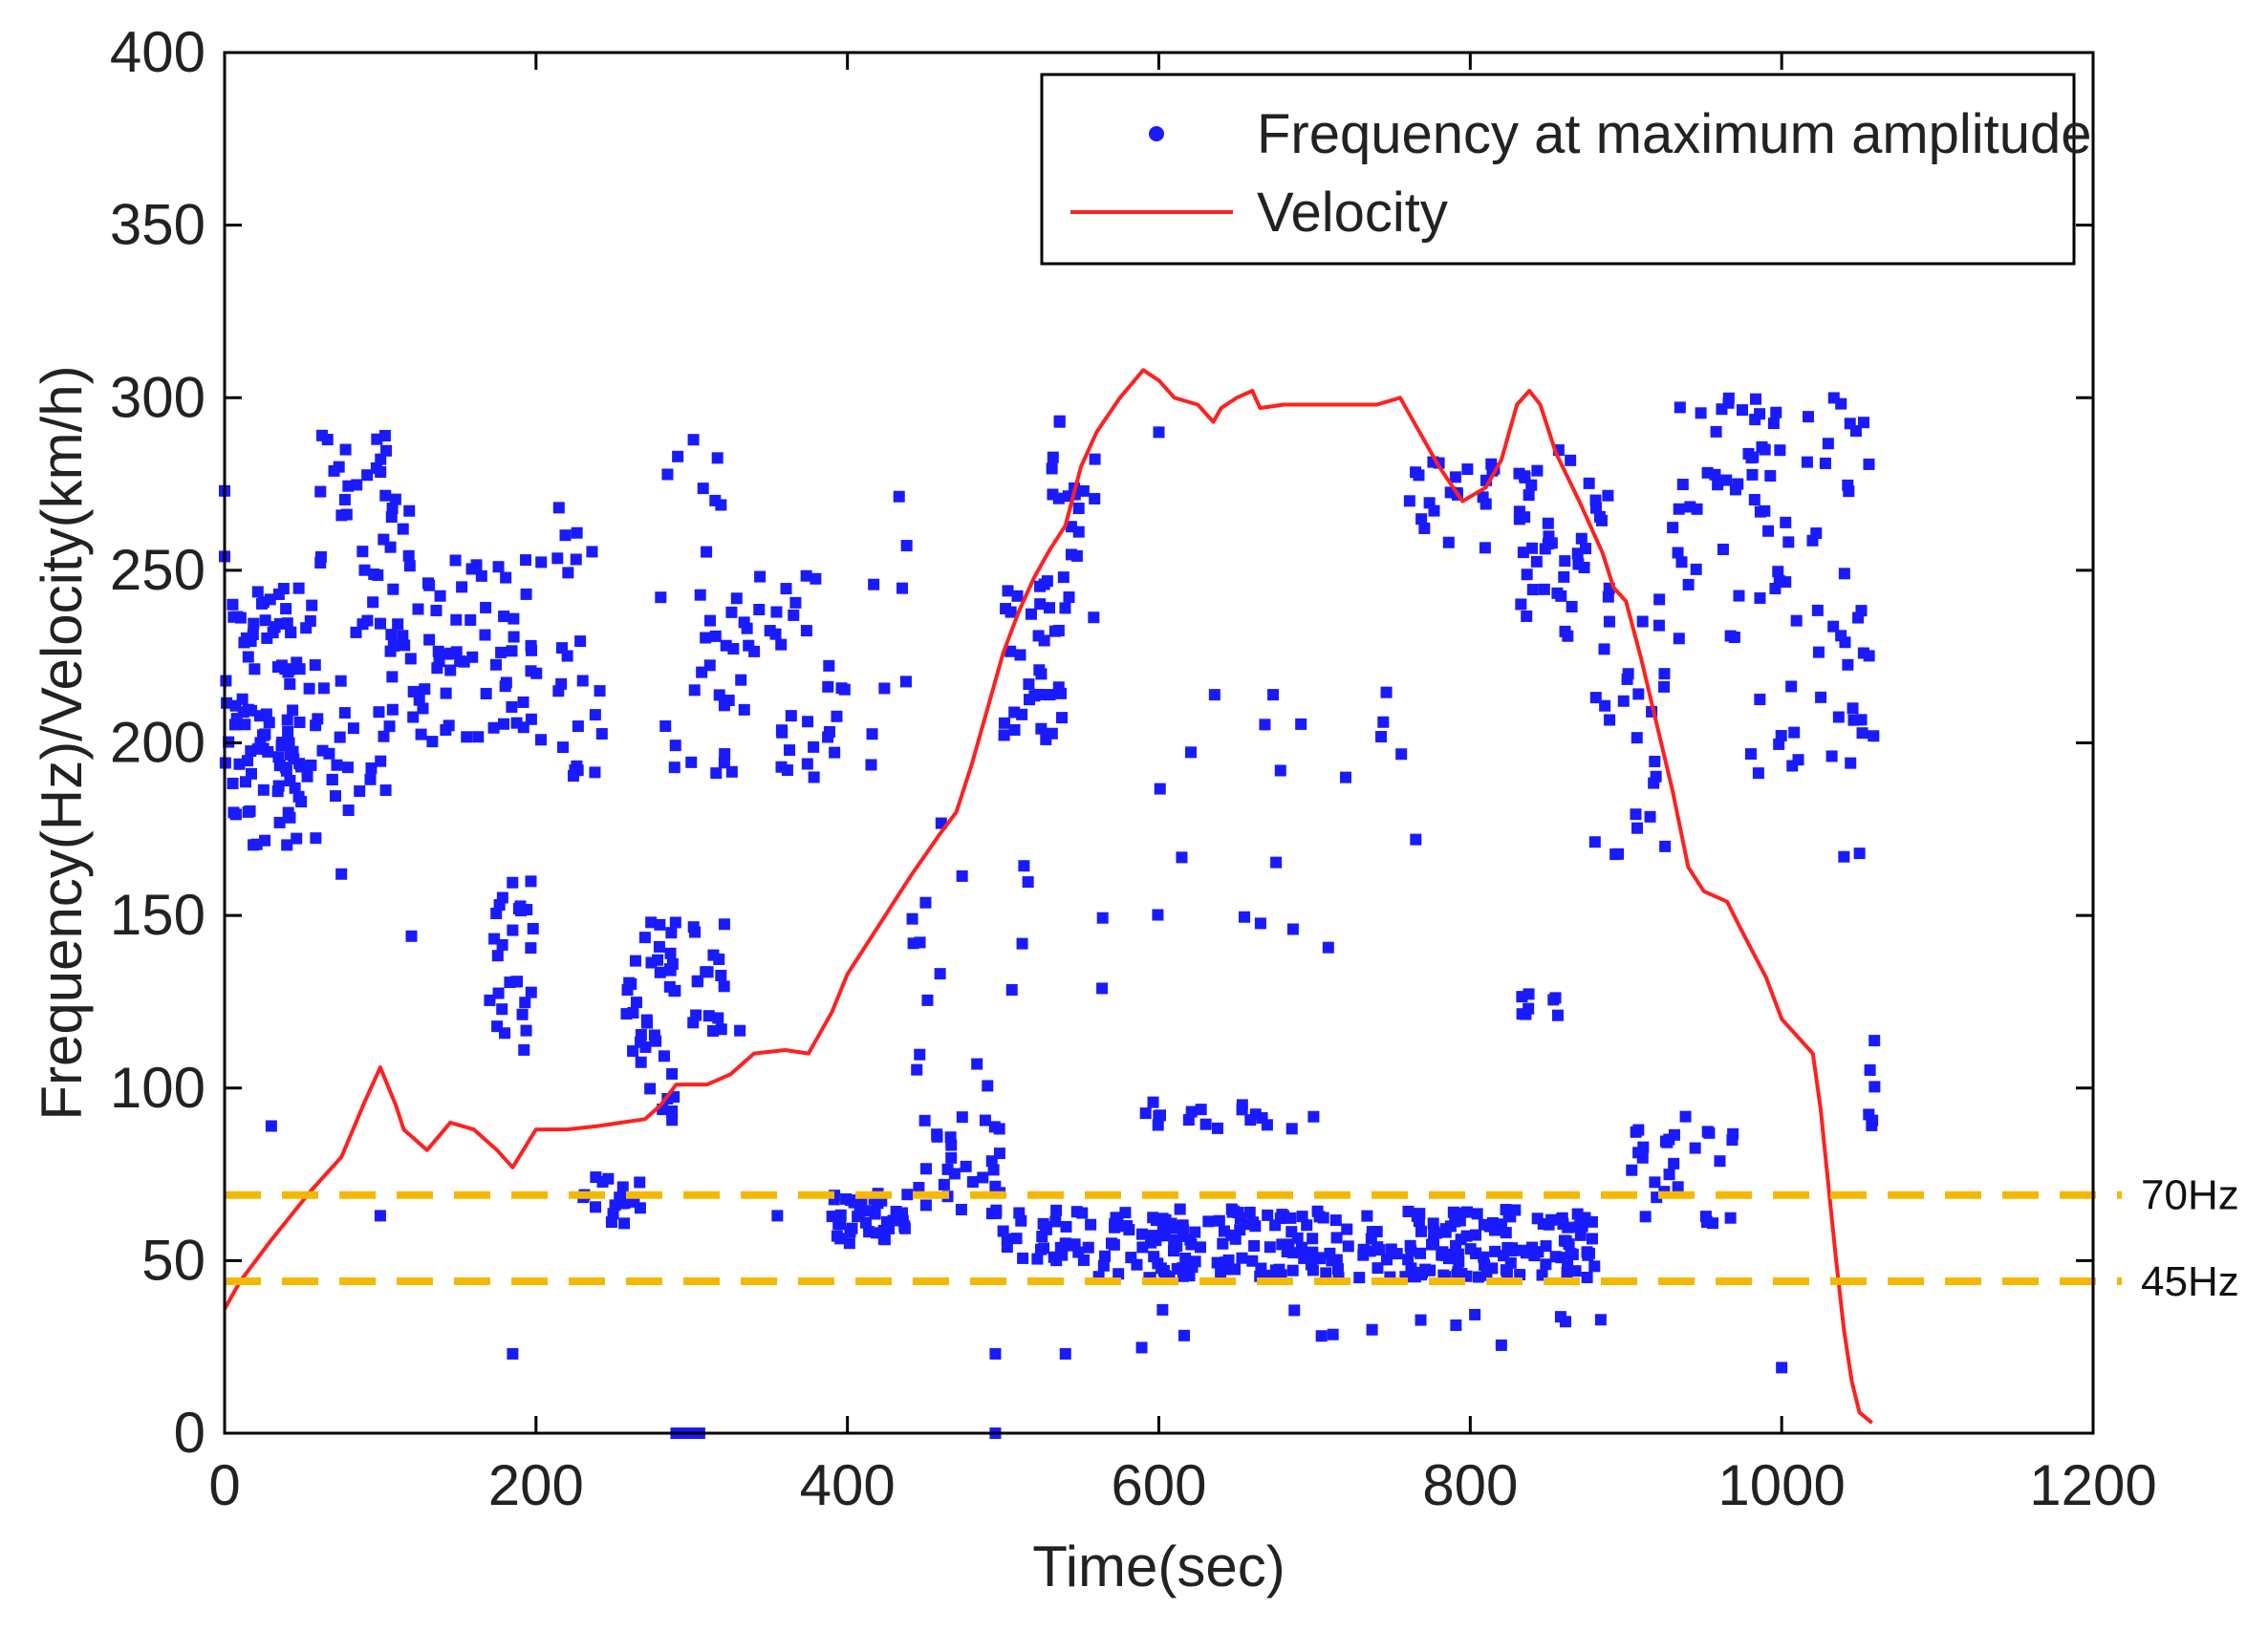 The width and height of the screenshot is (2268, 1652). What do you see at coordinates (173, 1260) in the screenshot?
I see `y-tick-label: 50` at bounding box center [173, 1260].